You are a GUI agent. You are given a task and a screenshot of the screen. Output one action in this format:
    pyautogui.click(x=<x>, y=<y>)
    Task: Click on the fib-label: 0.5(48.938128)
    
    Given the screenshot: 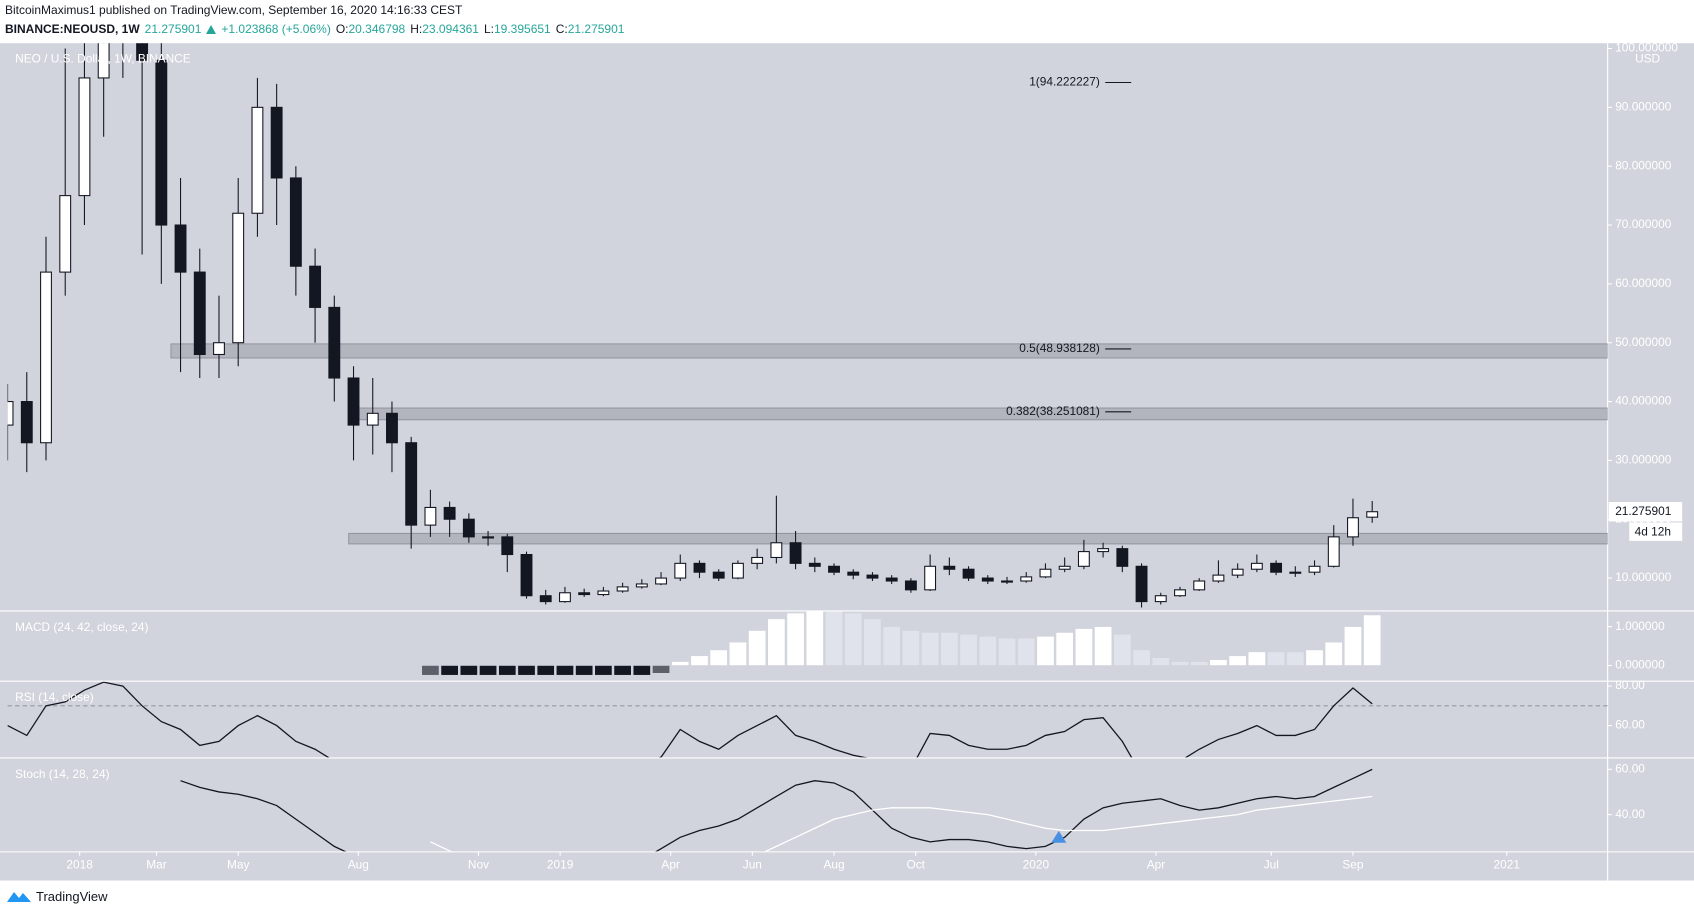 What is the action you would take?
    pyautogui.click(x=1059, y=348)
    